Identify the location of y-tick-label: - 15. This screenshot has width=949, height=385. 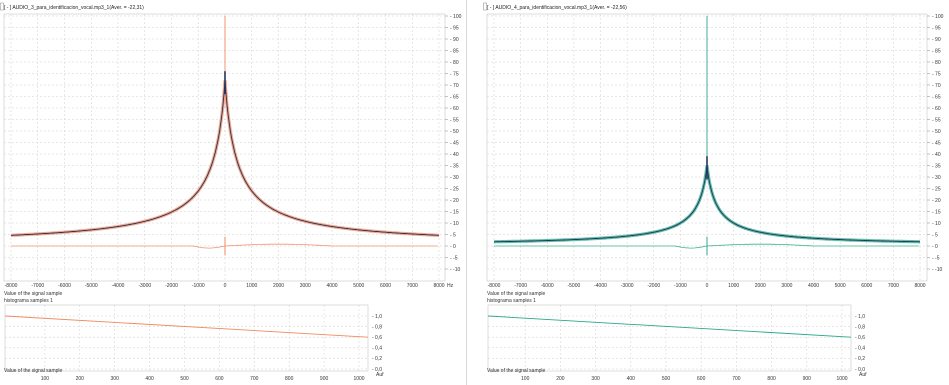
(936, 212).